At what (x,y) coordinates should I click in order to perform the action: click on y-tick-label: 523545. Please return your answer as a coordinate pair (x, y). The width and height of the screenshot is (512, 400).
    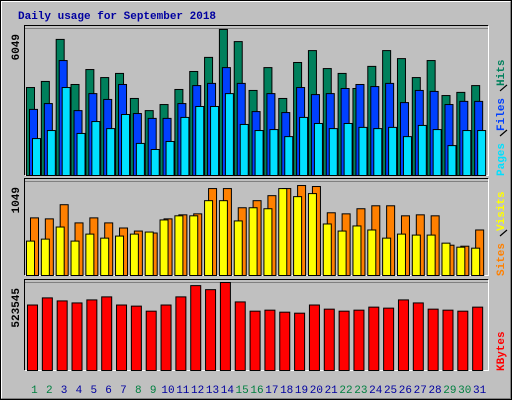
    Looking at the image, I should click on (17, 308).